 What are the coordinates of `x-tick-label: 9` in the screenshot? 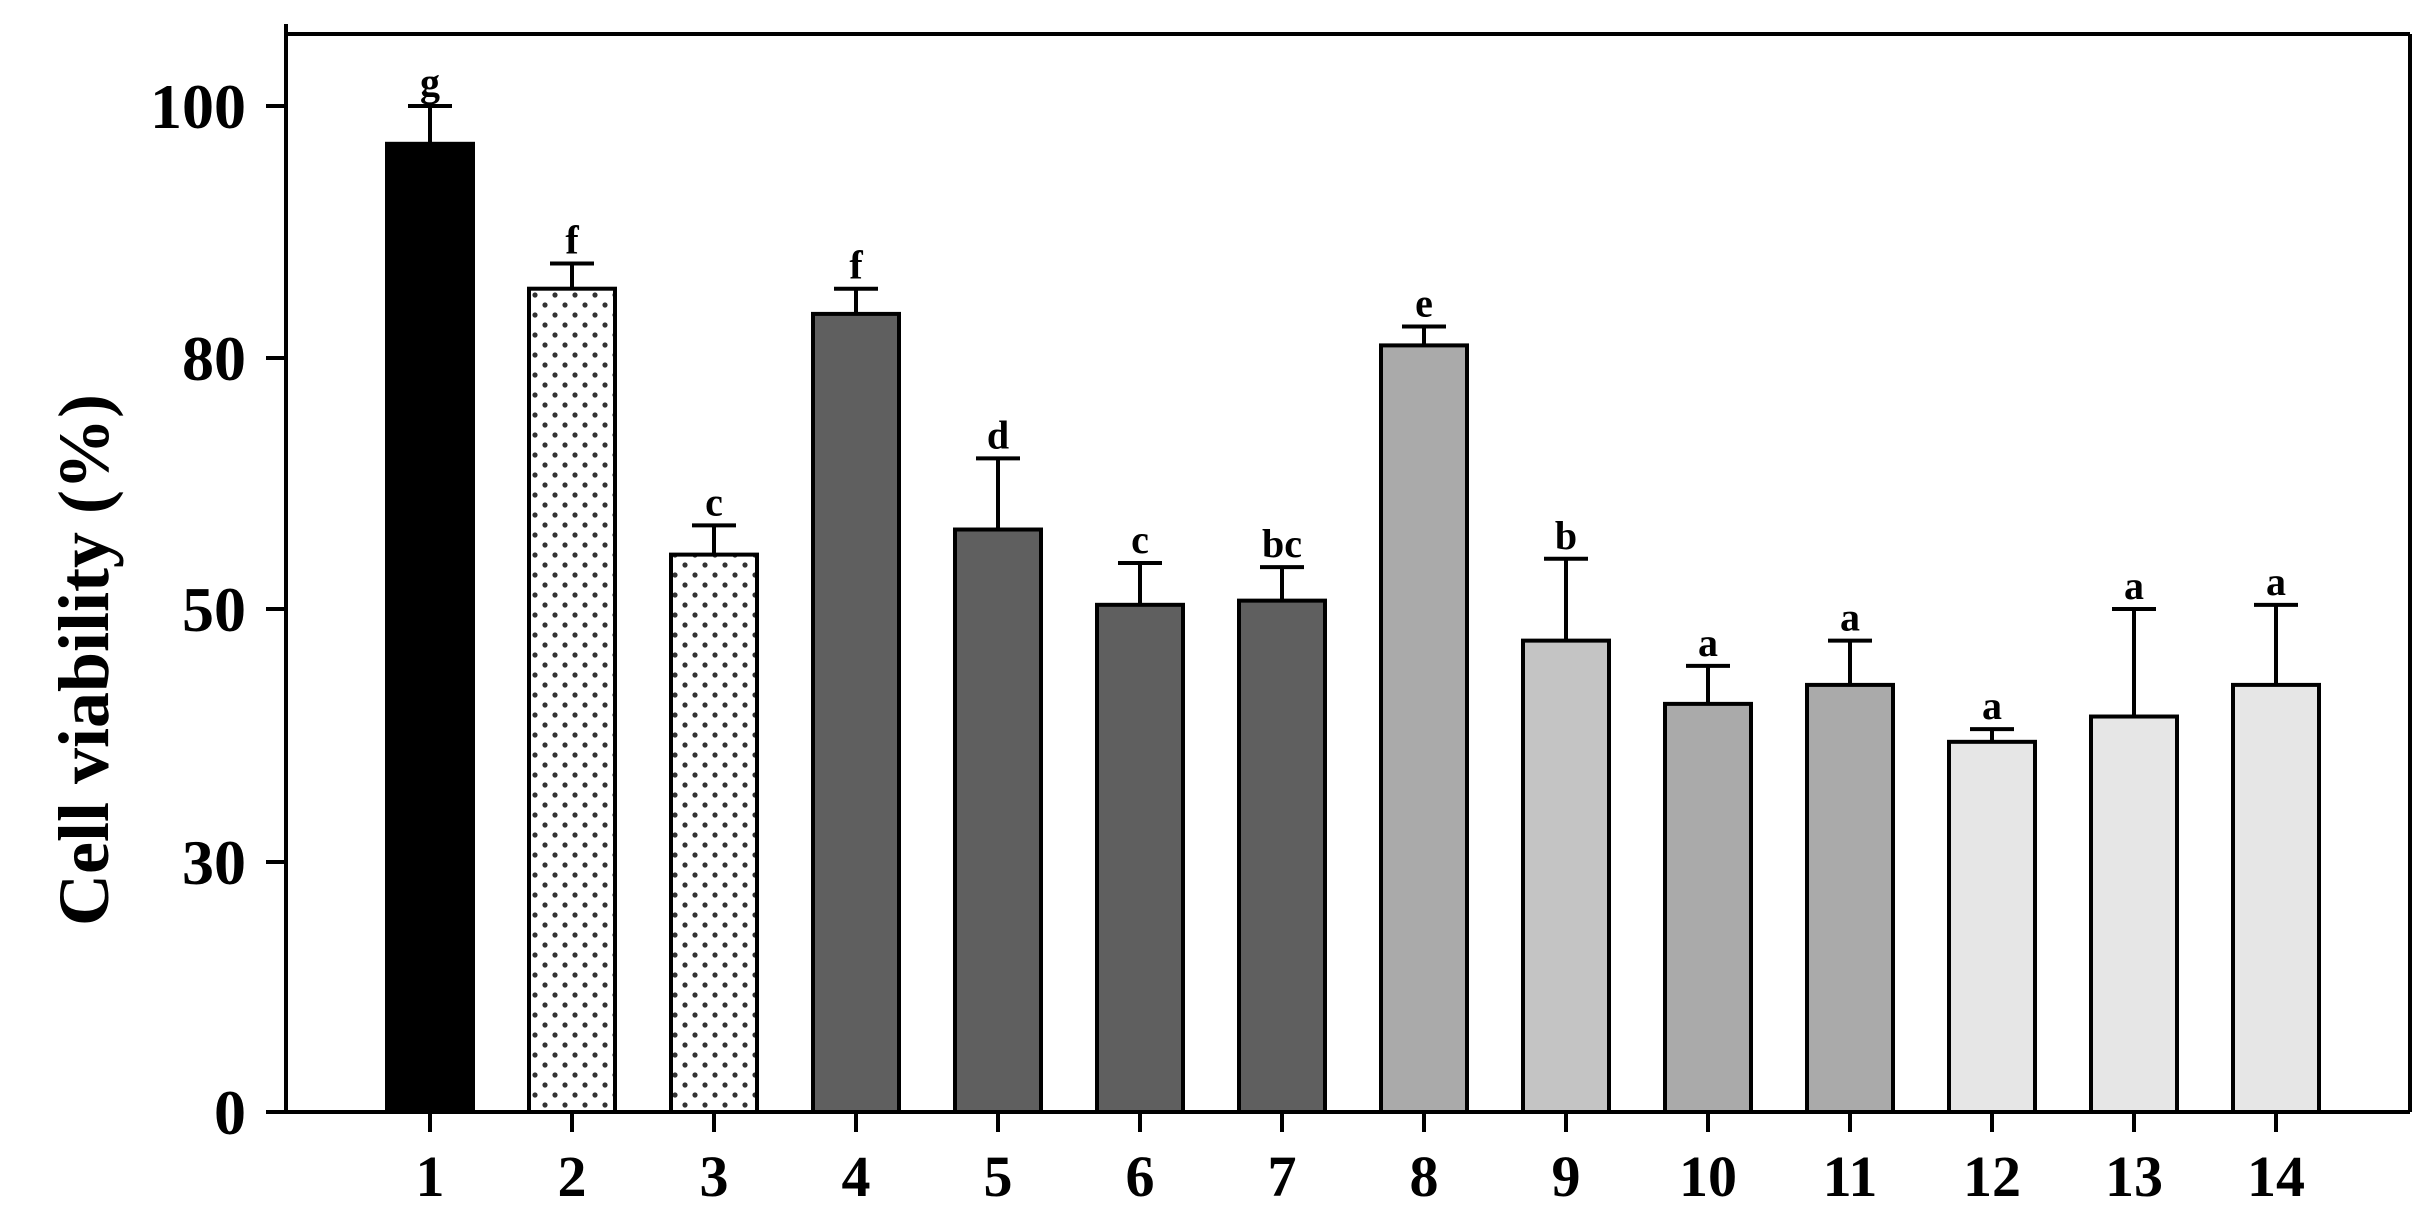 It's located at (1566, 1176).